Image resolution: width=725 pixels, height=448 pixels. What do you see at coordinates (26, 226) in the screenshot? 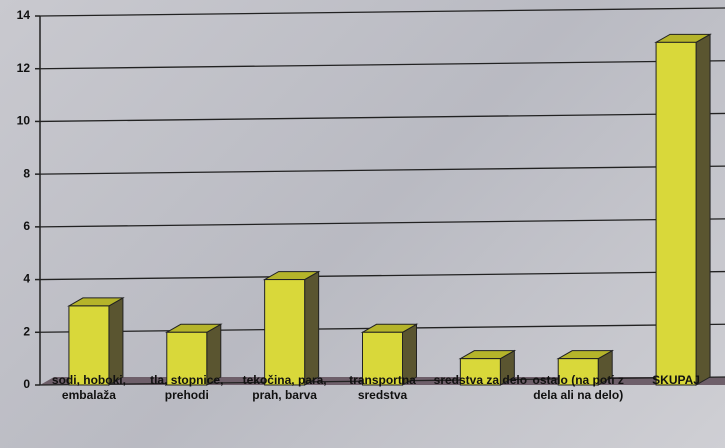
I see `y-tick-label: 6` at bounding box center [26, 226].